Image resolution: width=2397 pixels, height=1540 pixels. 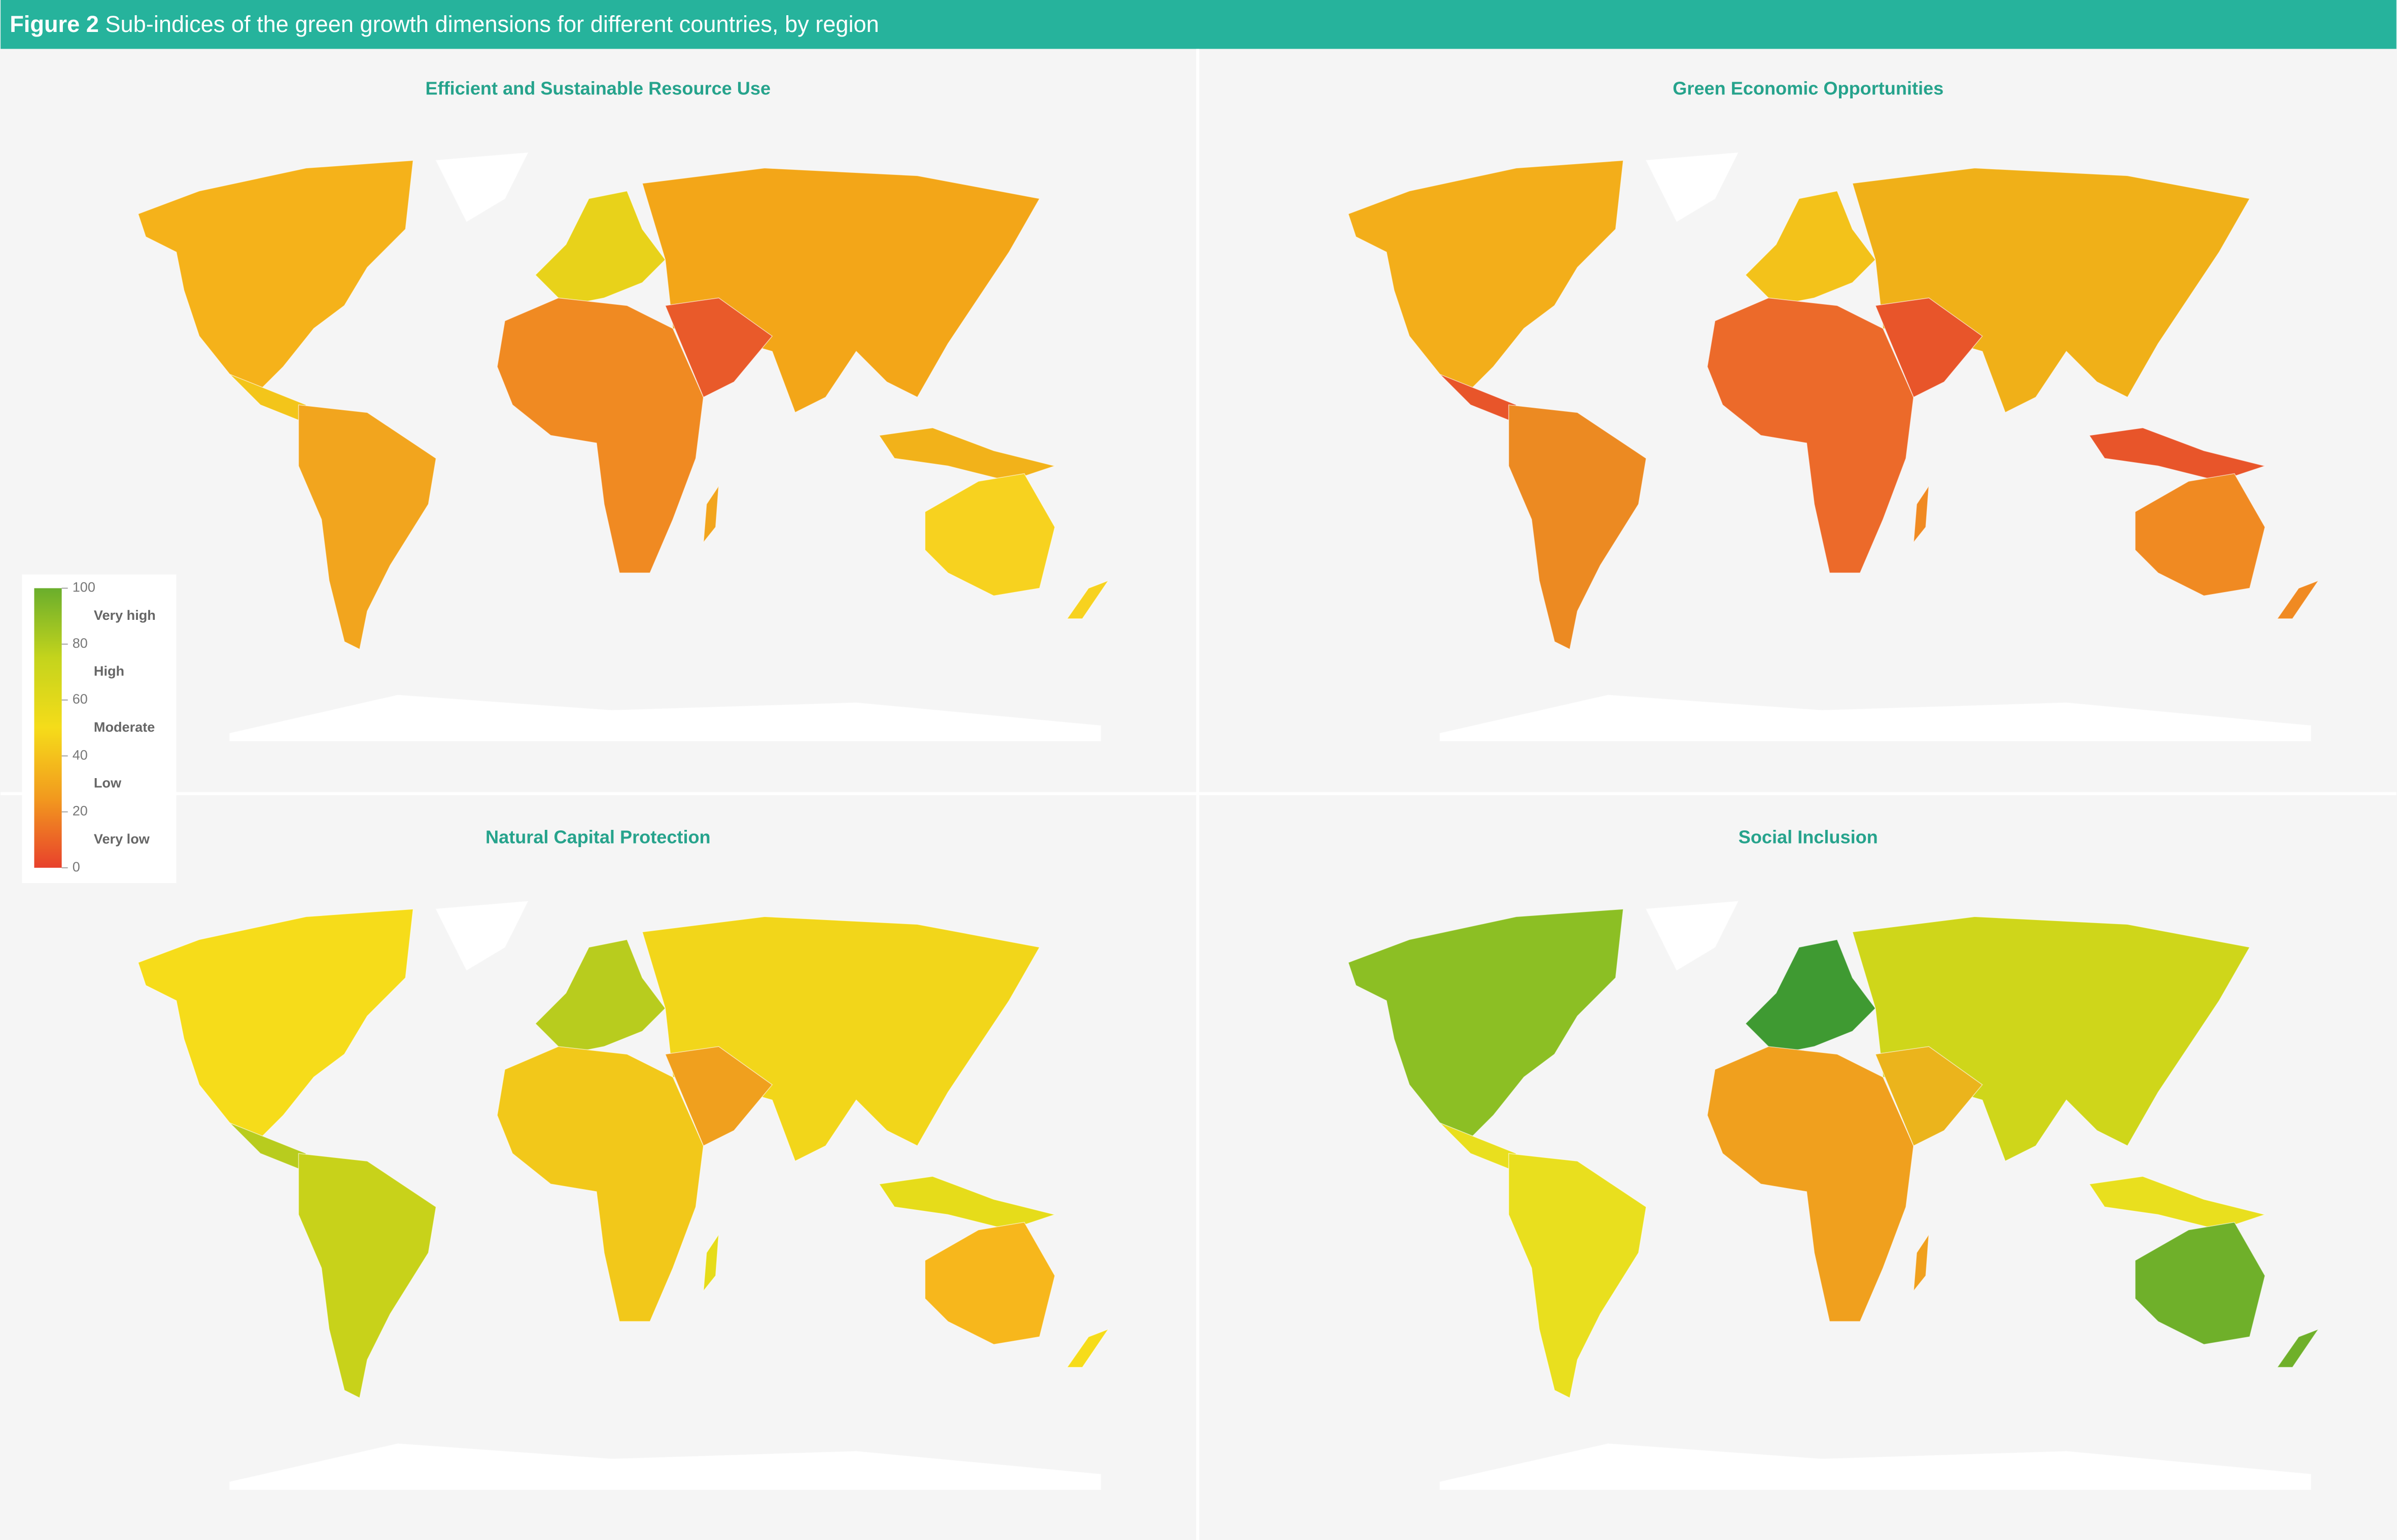 What do you see at coordinates (1808, 838) in the screenshot?
I see `panel-title: Social Inclusion` at bounding box center [1808, 838].